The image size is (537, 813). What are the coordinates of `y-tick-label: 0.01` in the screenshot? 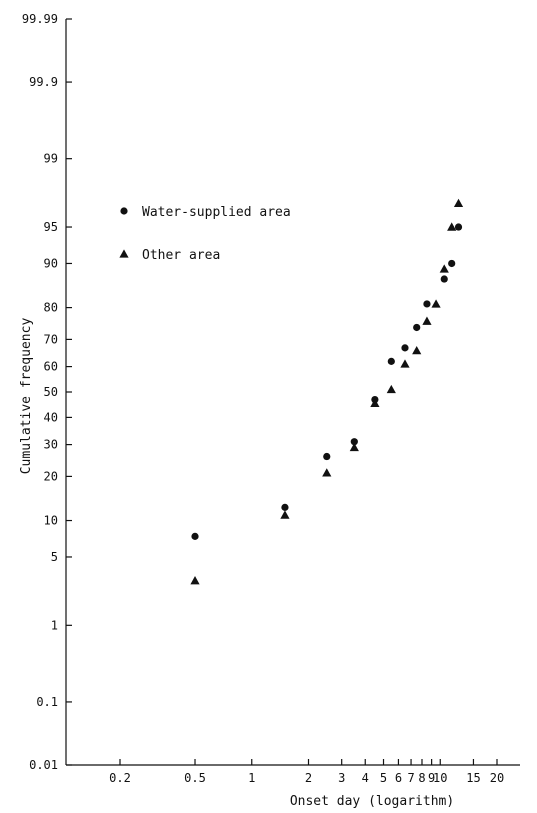 It's located at (43, 765).